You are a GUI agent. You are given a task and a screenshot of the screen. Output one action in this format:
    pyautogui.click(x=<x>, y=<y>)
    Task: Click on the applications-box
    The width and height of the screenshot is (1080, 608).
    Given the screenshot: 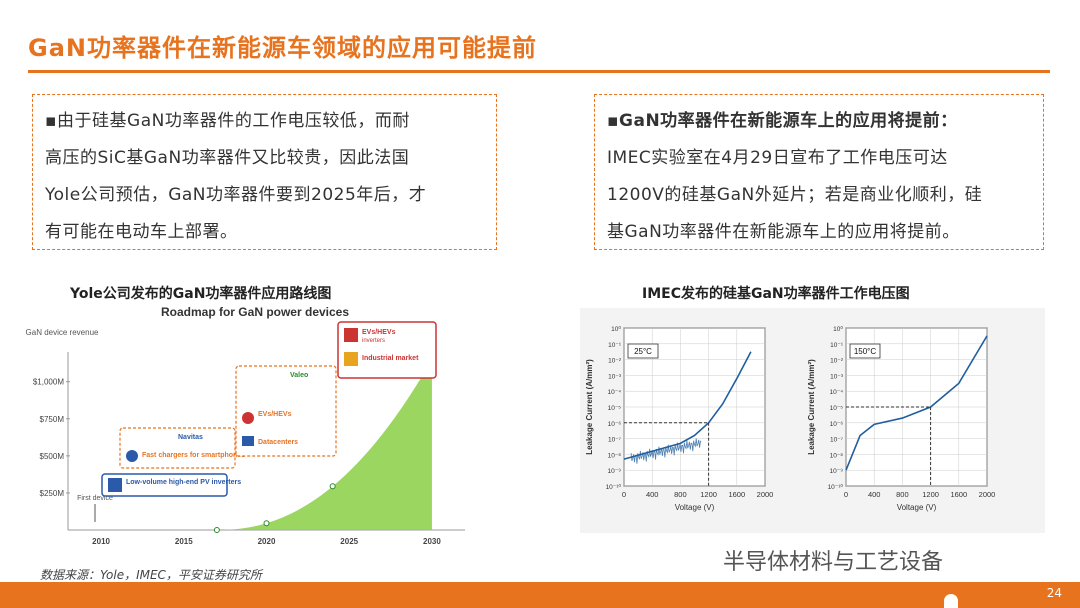 What is the action you would take?
    pyautogui.click(x=286, y=411)
    